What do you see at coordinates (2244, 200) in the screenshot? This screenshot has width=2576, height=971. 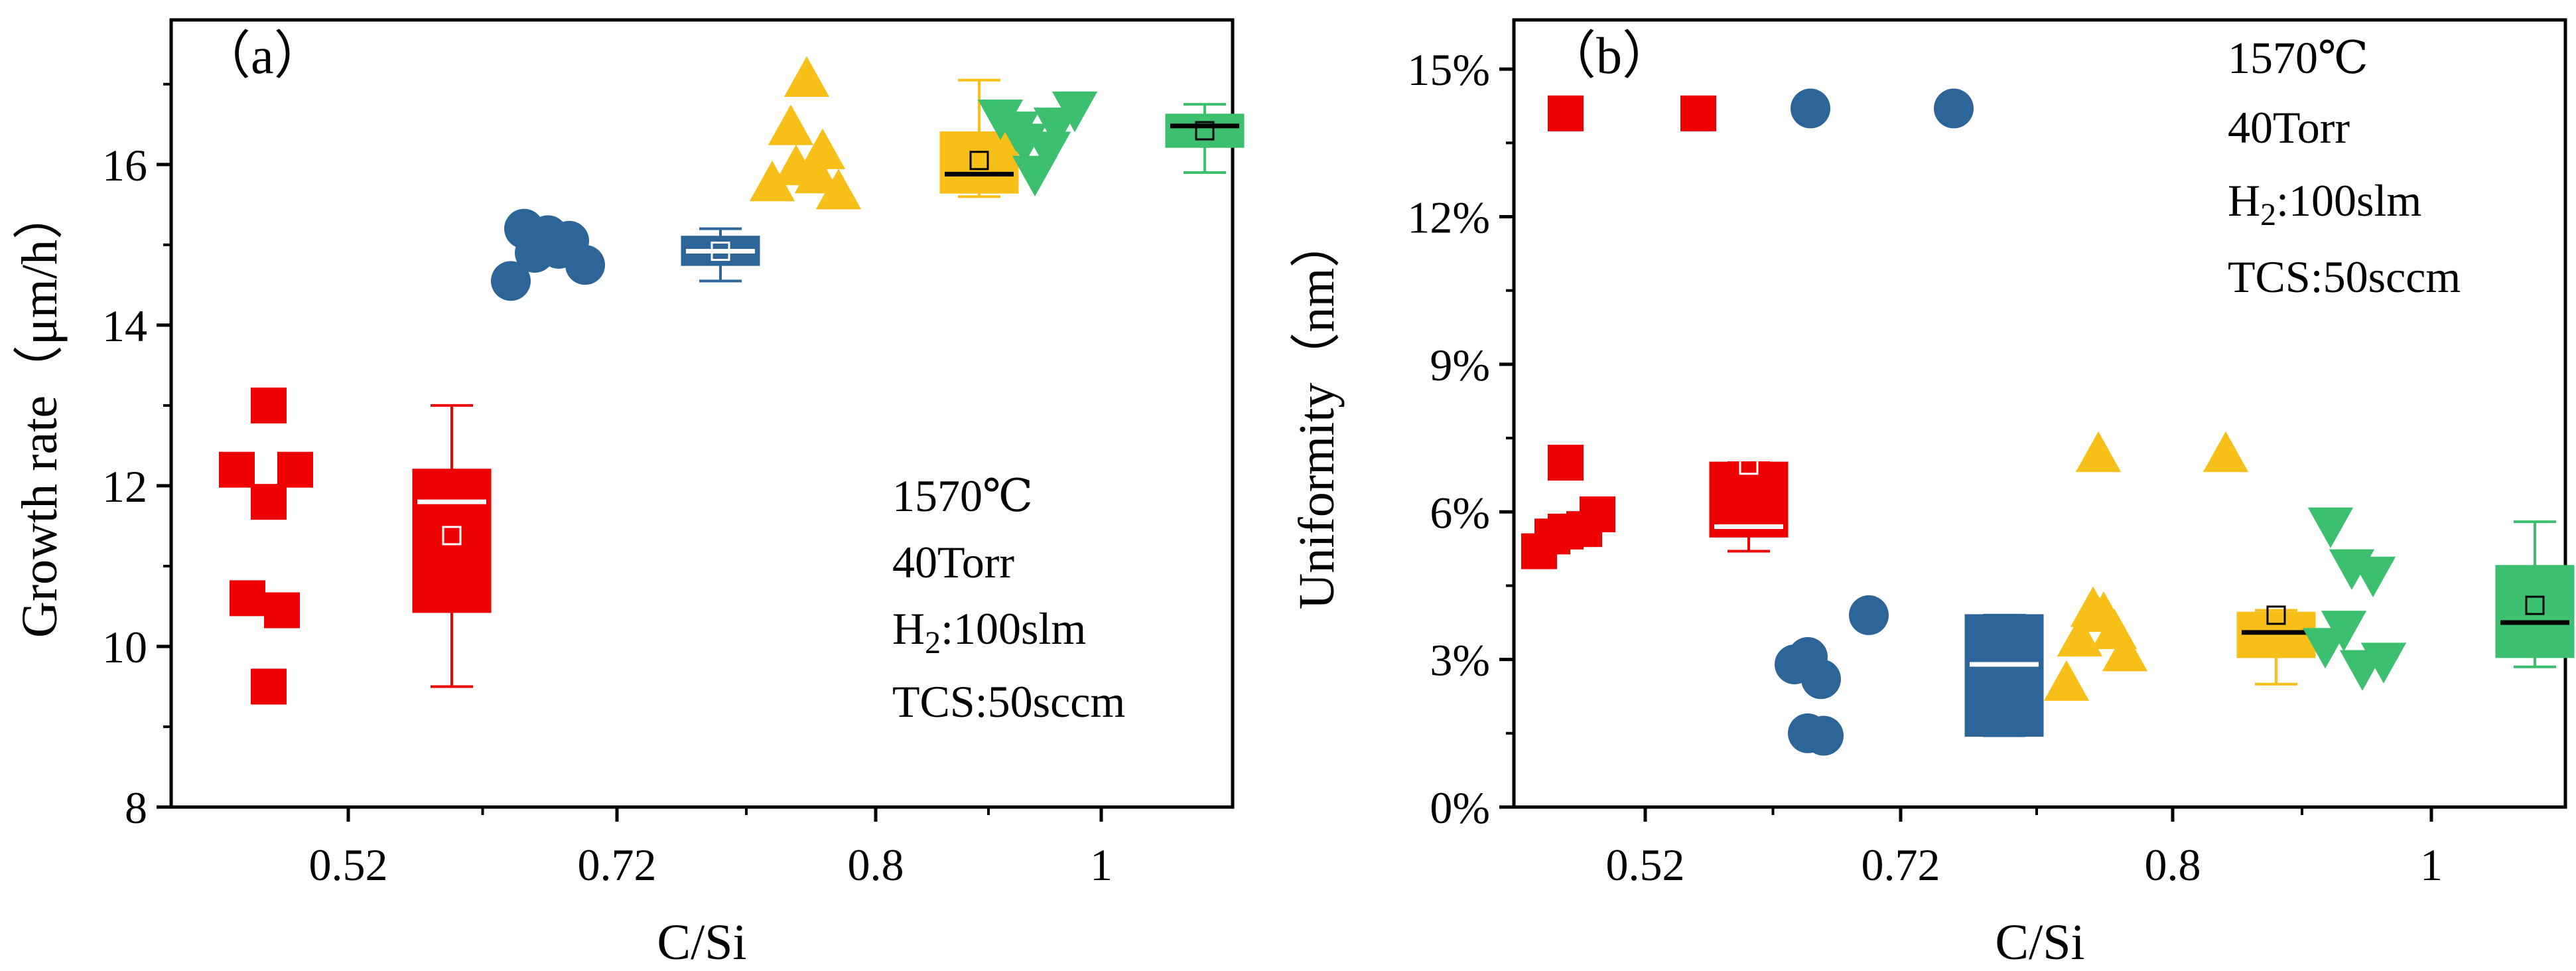 I see `h2-prefix-b: H` at bounding box center [2244, 200].